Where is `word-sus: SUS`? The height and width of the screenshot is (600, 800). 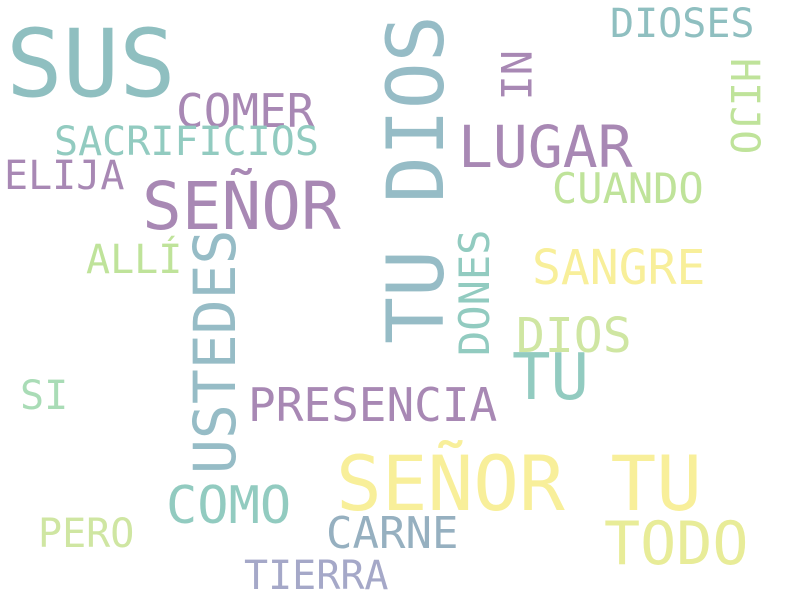
word-sus: SUS is located at coordinates (91, 64).